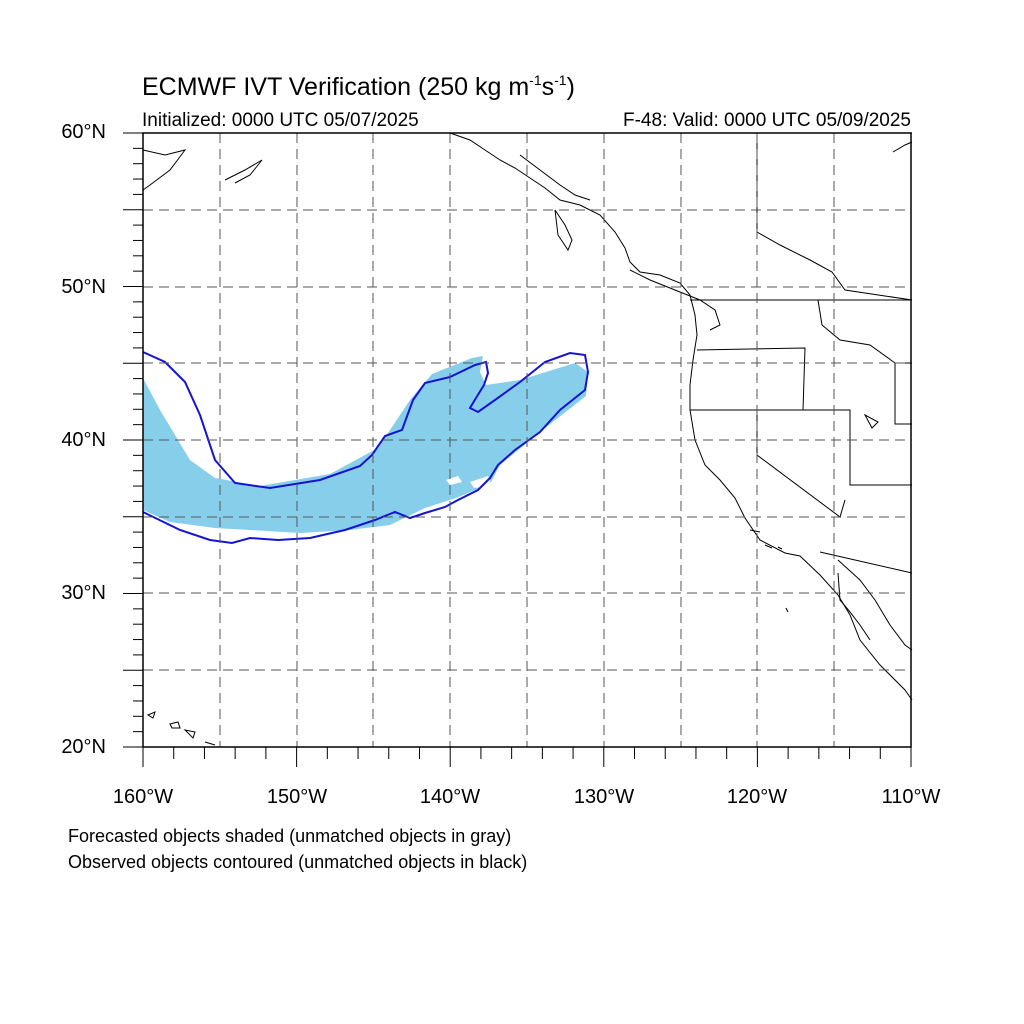 The width and height of the screenshot is (1024, 1024). Describe the element at coordinates (280, 120) in the screenshot. I see `initialized-label: Initialized: 0000 UTC 05/07/2025` at that location.